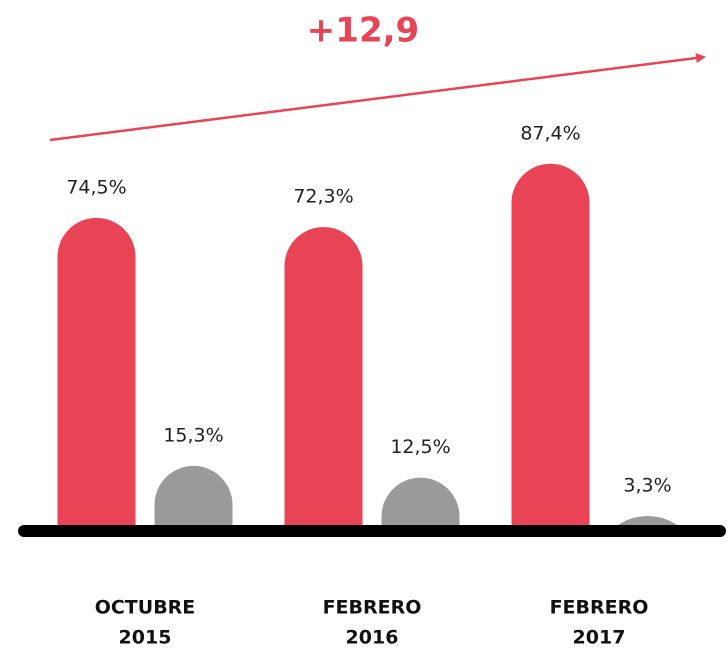 This screenshot has height=648, width=728. What do you see at coordinates (193, 435) in the screenshot?
I see `value-label: 15,3%` at bounding box center [193, 435].